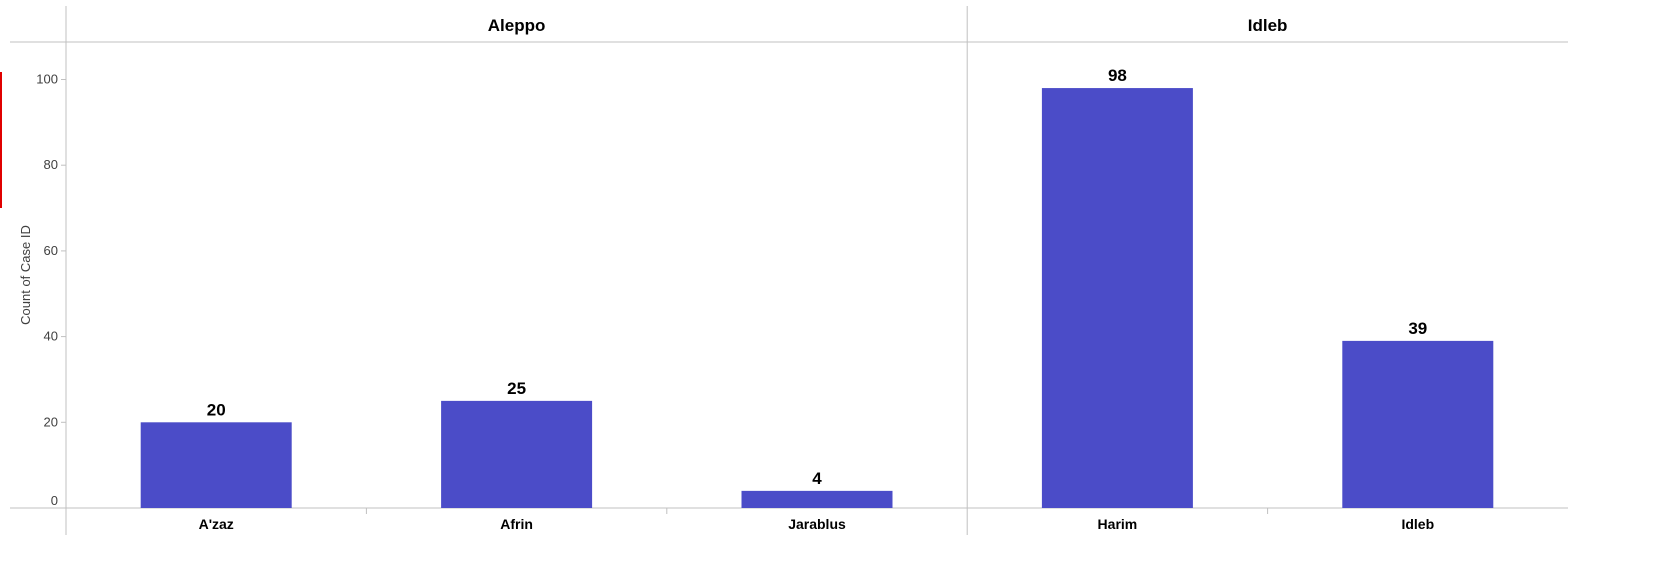  What do you see at coordinates (216, 524) in the screenshot?
I see `x-tick-label: A'zaz` at bounding box center [216, 524].